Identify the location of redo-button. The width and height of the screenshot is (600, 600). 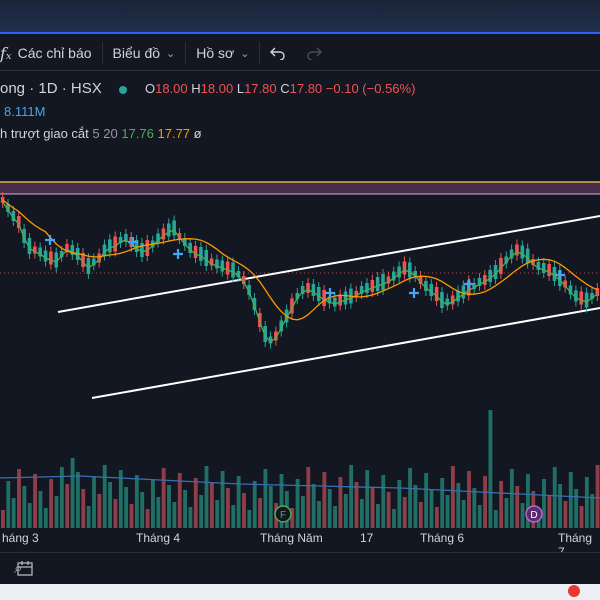
(314, 53).